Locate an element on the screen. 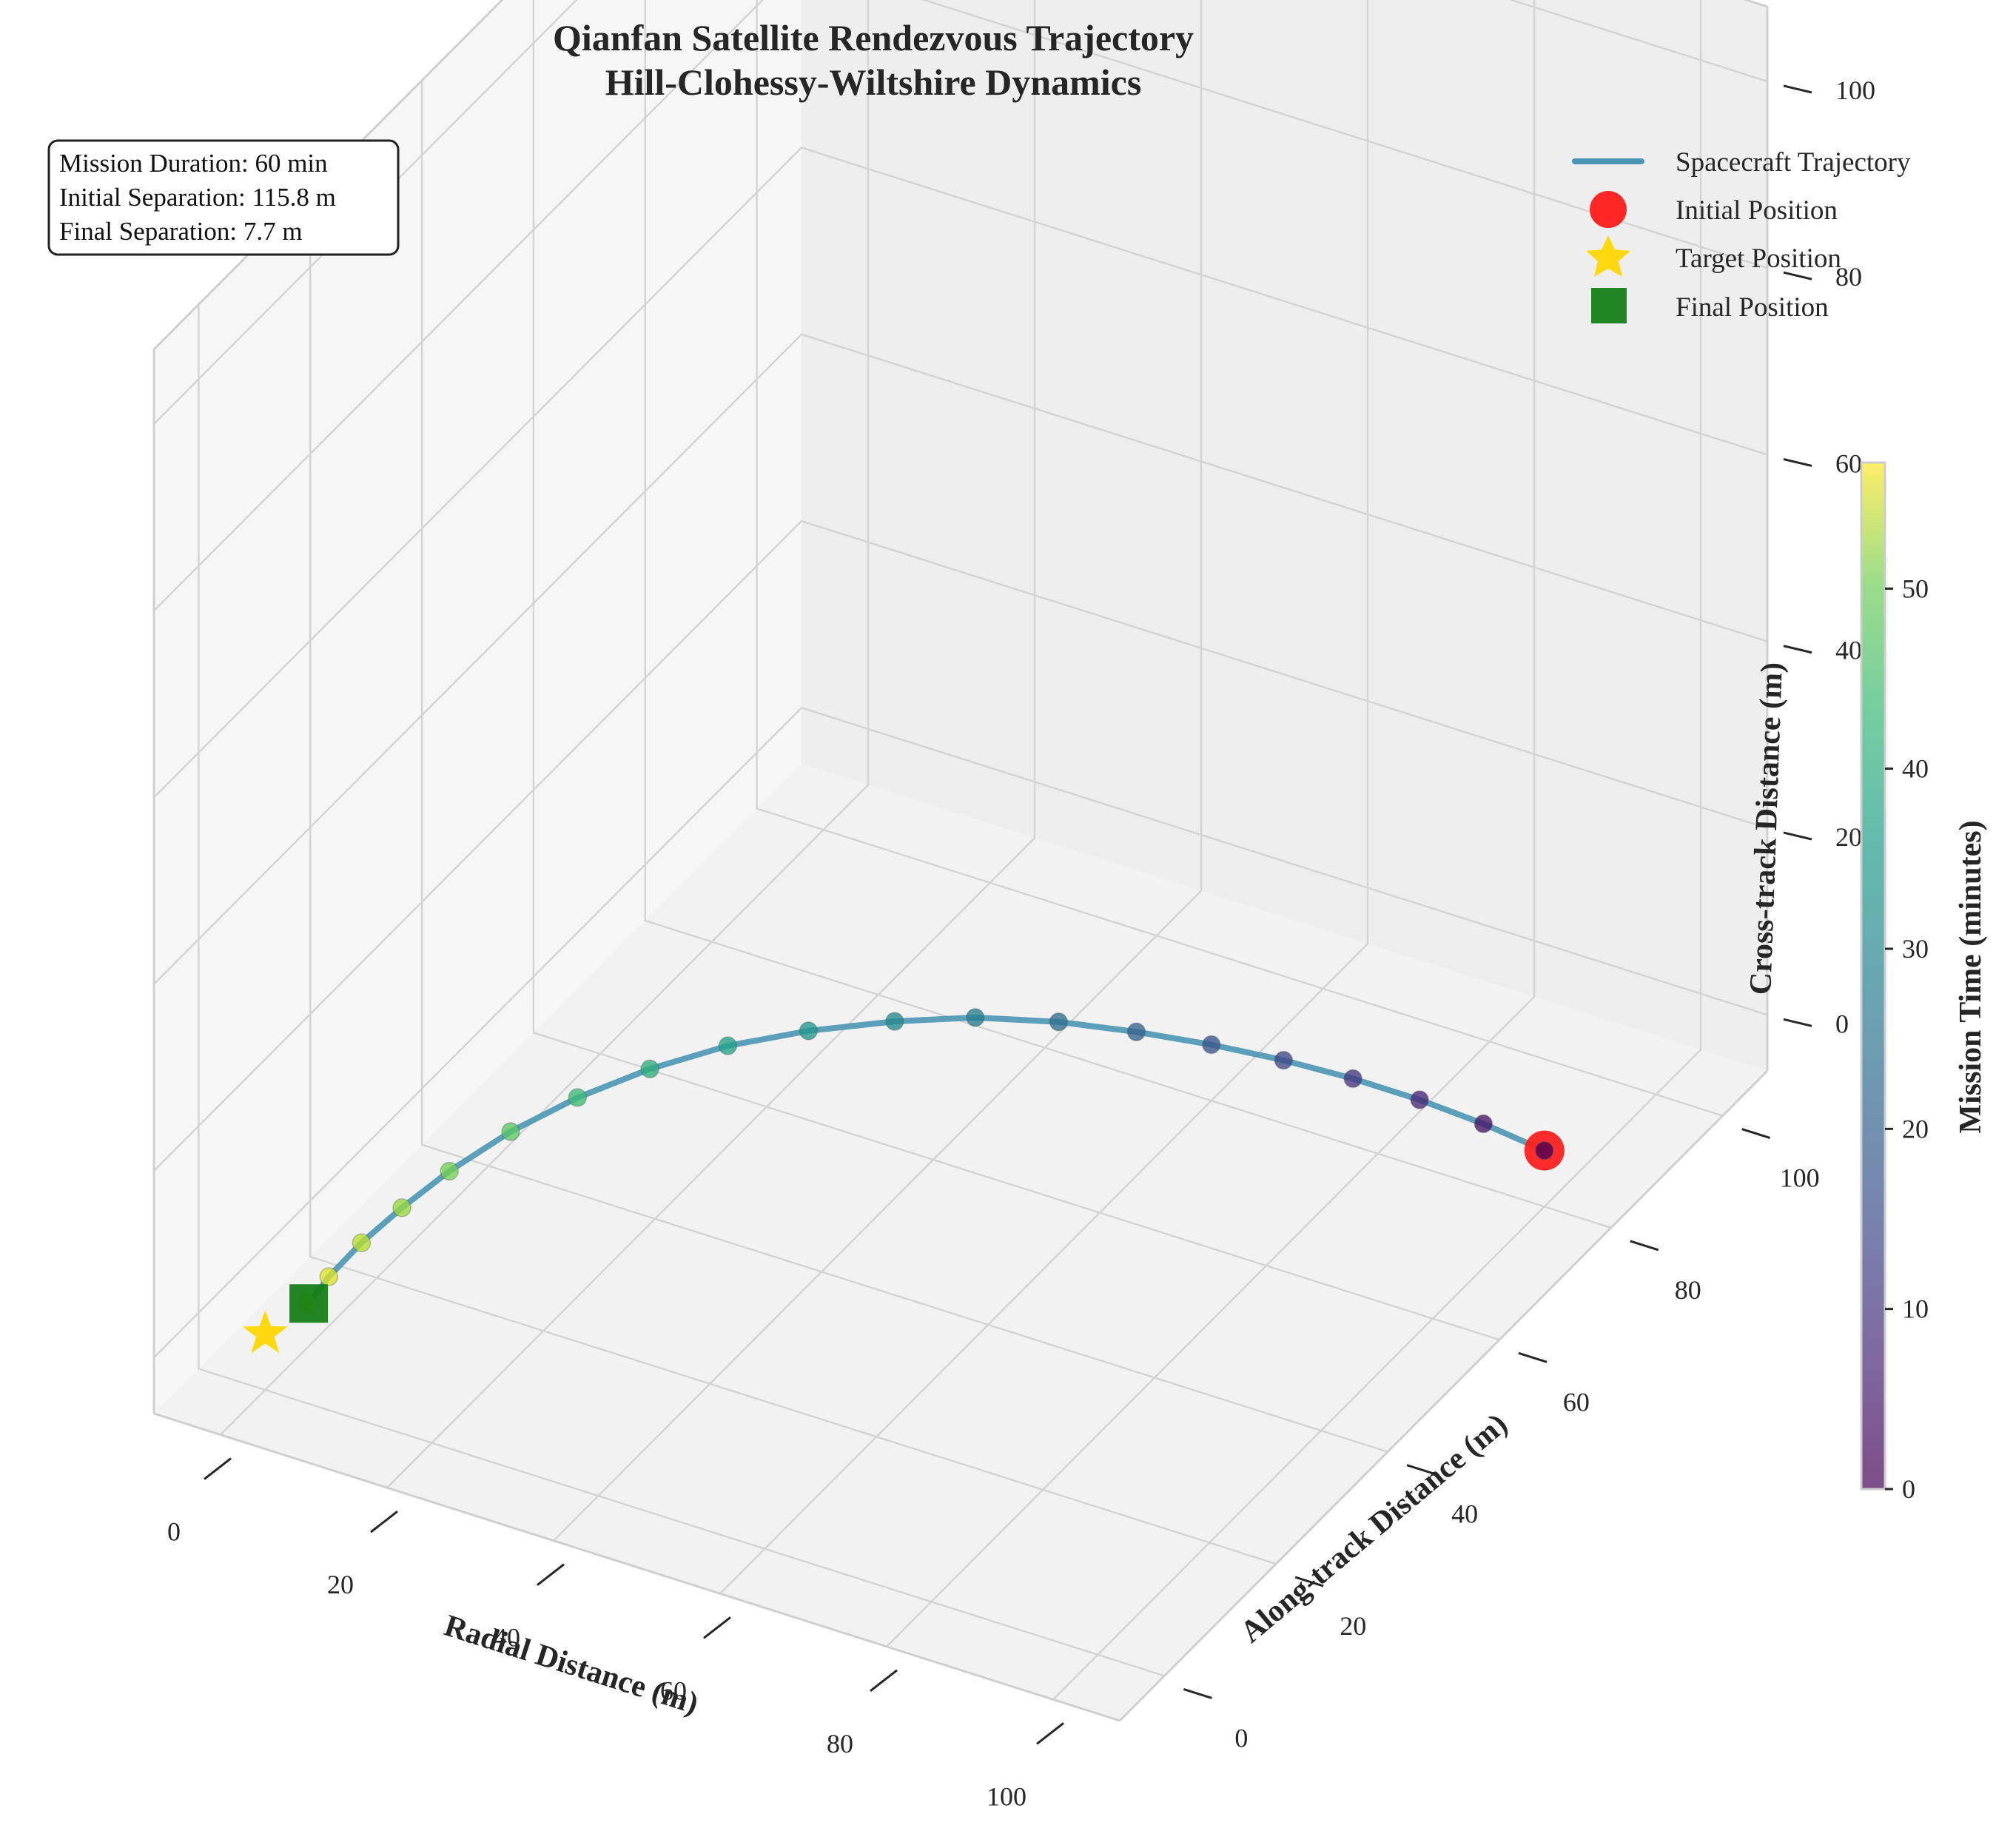 The height and width of the screenshot is (1848, 1996). legend-final-swatch is located at coordinates (1609, 305).